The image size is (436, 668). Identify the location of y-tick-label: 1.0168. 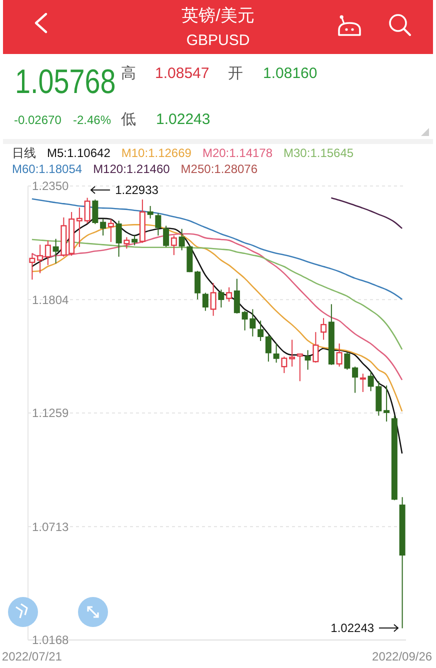
(51, 640).